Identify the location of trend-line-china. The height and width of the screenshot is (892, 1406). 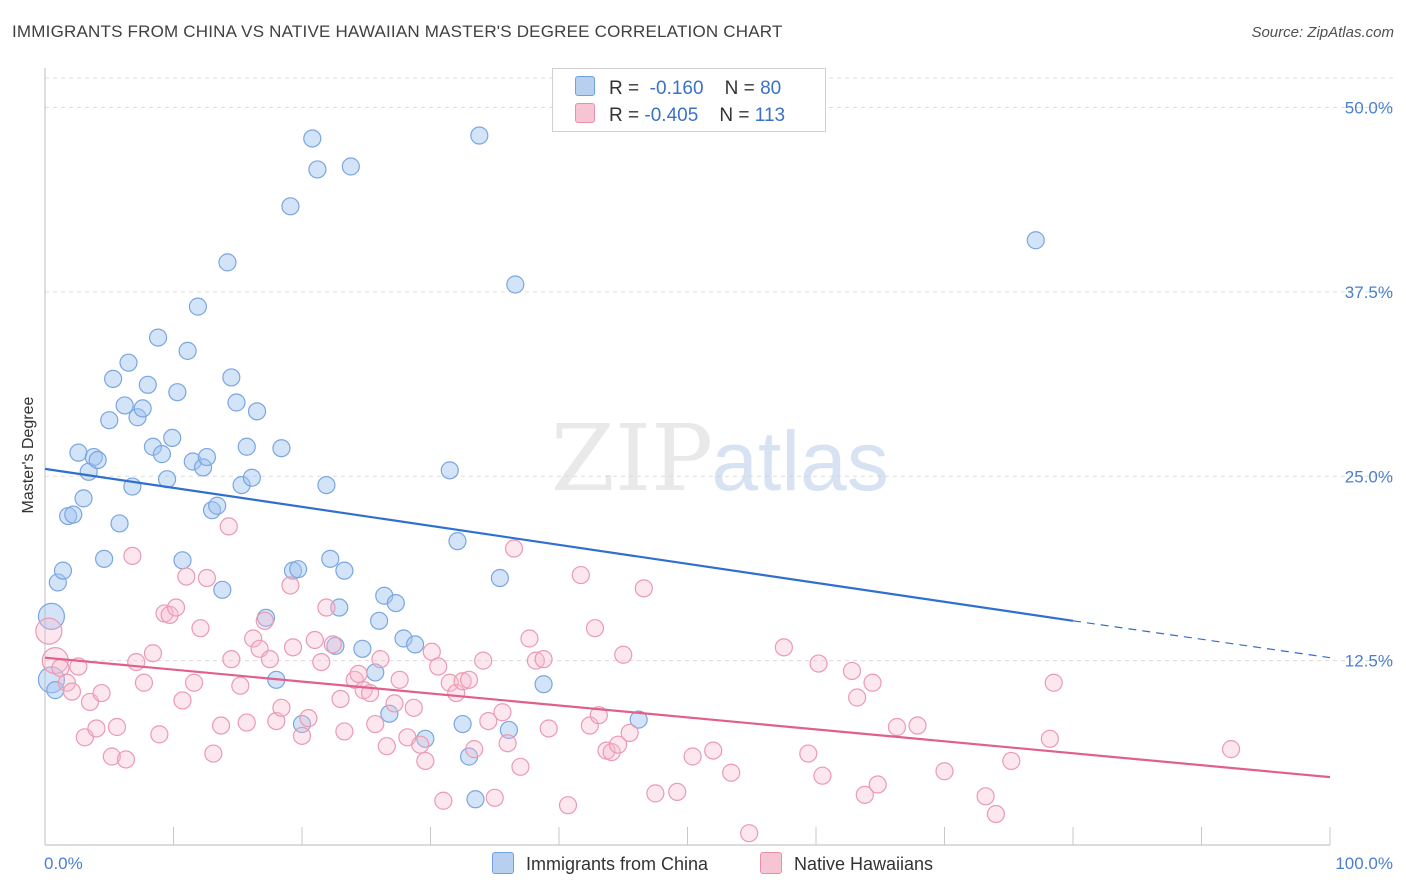
(559, 544).